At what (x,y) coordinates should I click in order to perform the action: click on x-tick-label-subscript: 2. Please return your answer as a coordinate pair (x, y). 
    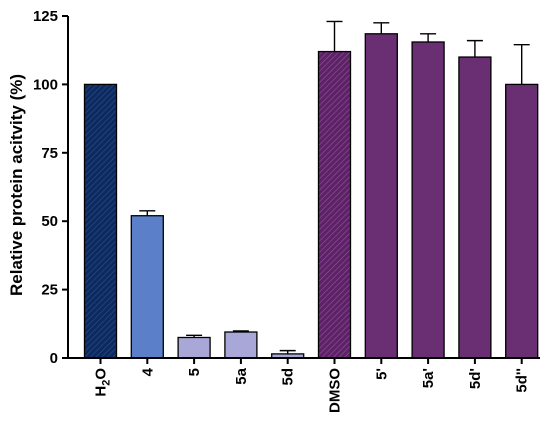
    Looking at the image, I should click on (107, 383).